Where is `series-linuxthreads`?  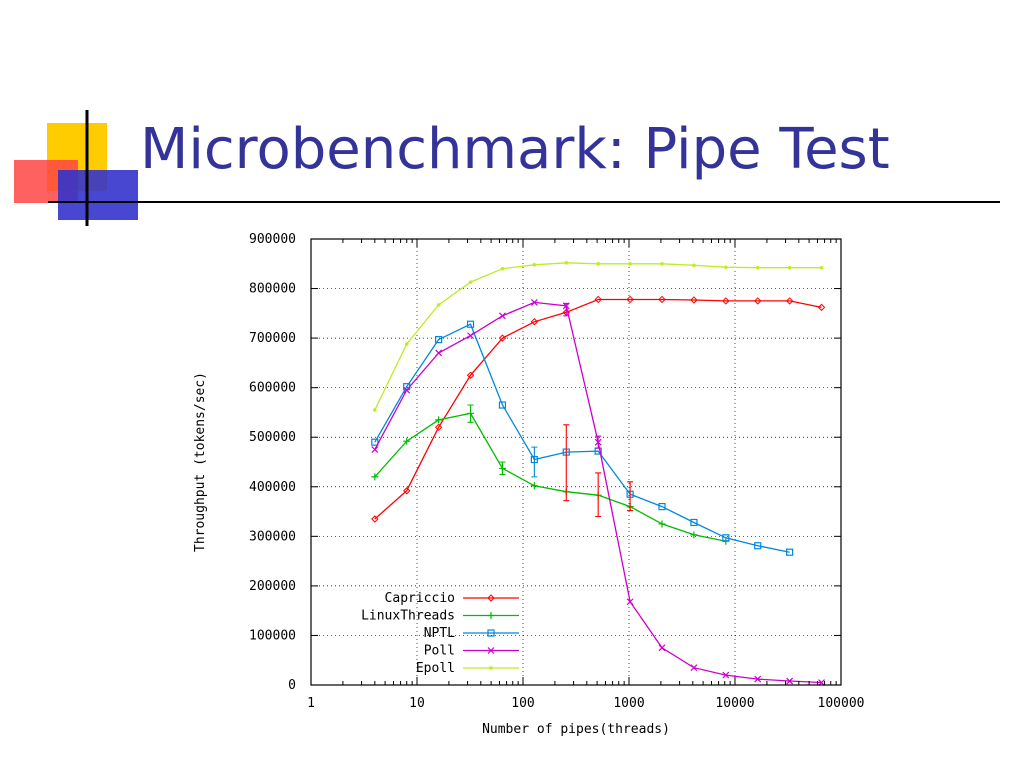 series-linuxthreads is located at coordinates (550, 477).